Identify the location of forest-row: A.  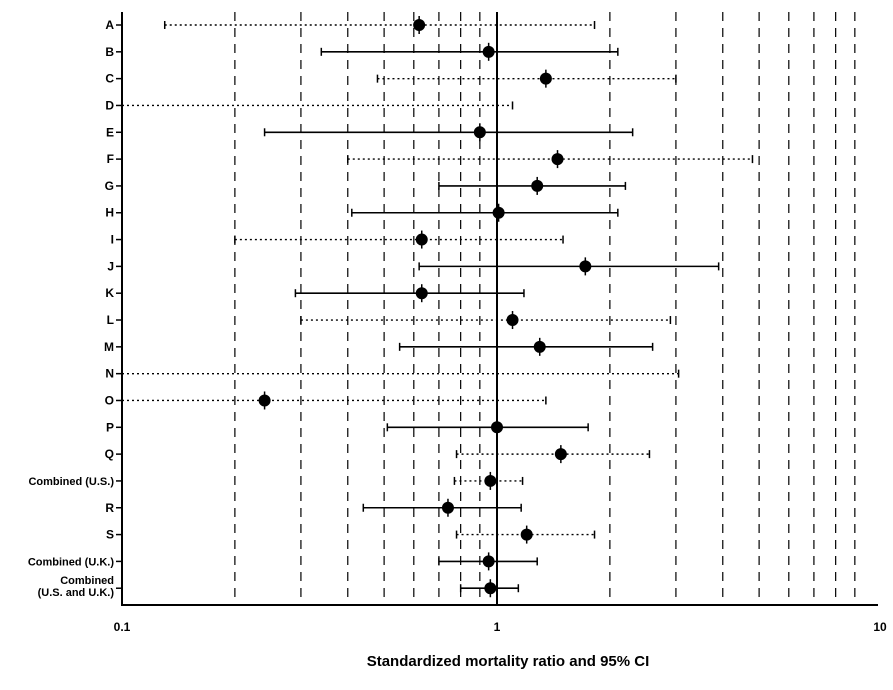
(350, 25).